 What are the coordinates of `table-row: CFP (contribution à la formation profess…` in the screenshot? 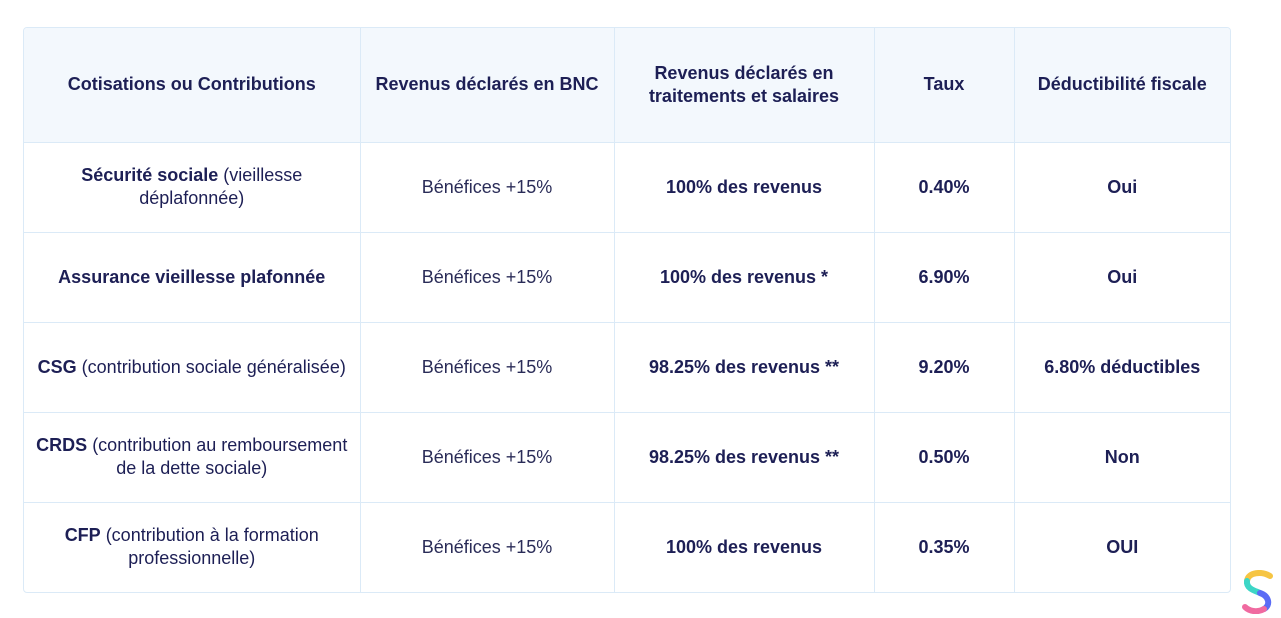 It's located at (627, 547).